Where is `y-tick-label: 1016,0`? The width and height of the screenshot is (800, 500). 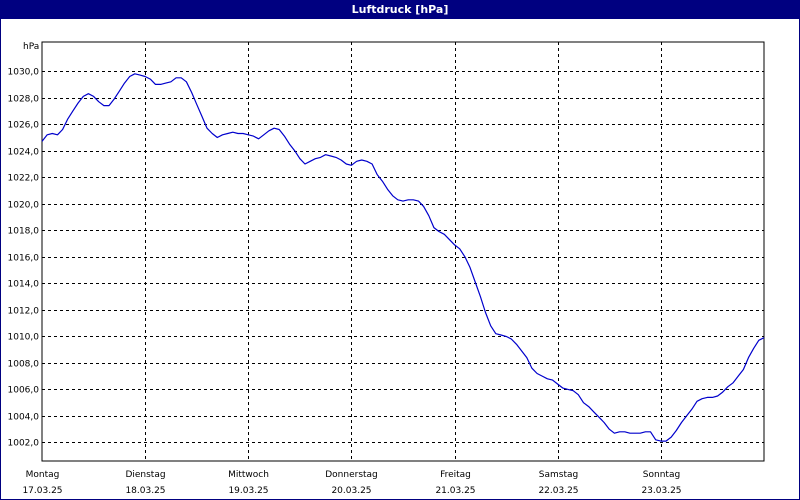 y-tick-label: 1016,0 is located at coordinates (24, 259).